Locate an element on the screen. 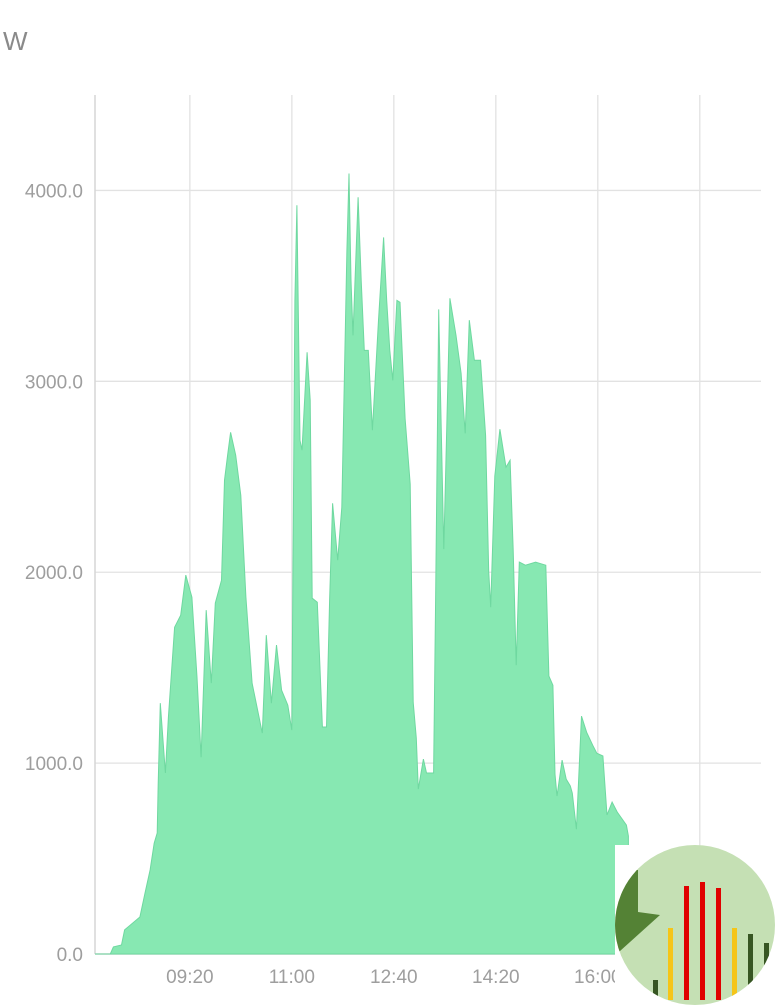  y-axis-unit: W is located at coordinates (15, 41).